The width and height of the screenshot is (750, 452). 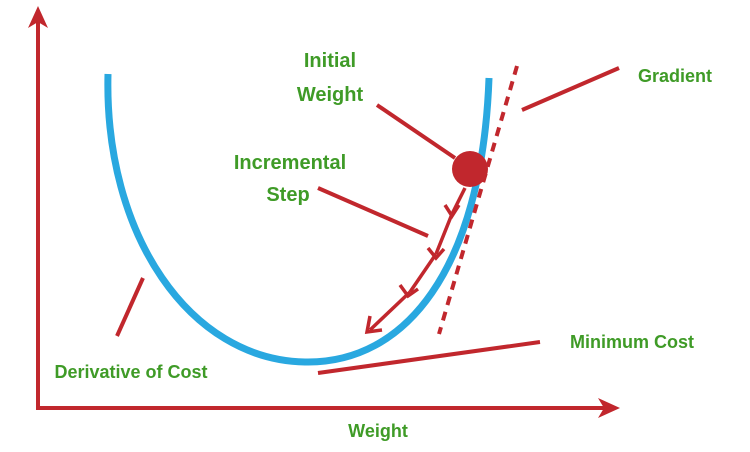 I want to click on minimum-cost-label: Minimum Cost, so click(x=632, y=342).